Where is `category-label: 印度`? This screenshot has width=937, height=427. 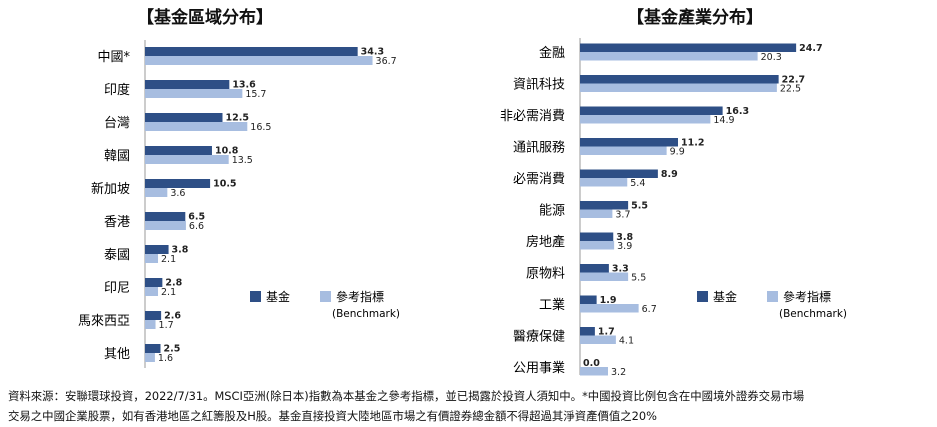 category-label: 印度 is located at coordinates (117, 90).